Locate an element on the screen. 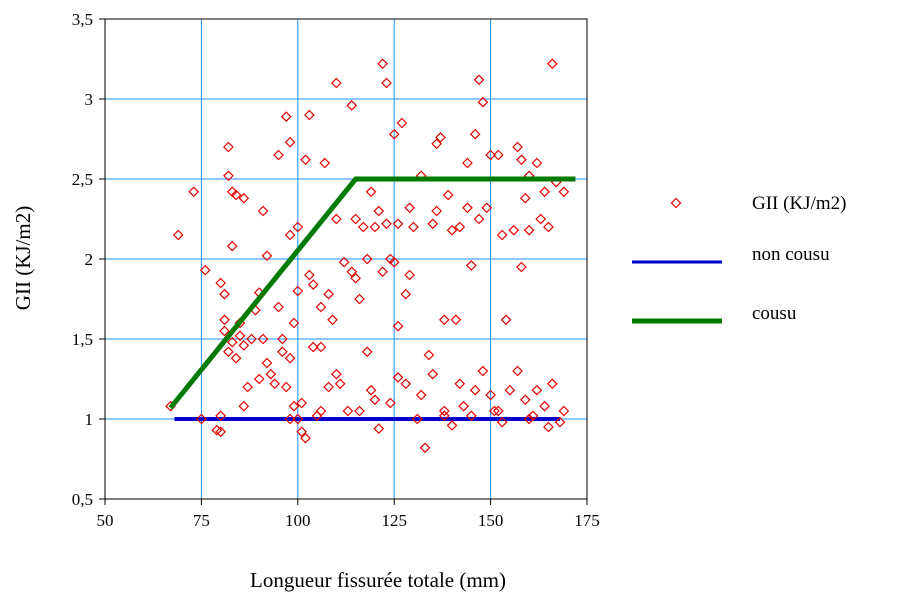 This screenshot has height=596, width=901. y-tick-label: 3 is located at coordinates (89, 99).